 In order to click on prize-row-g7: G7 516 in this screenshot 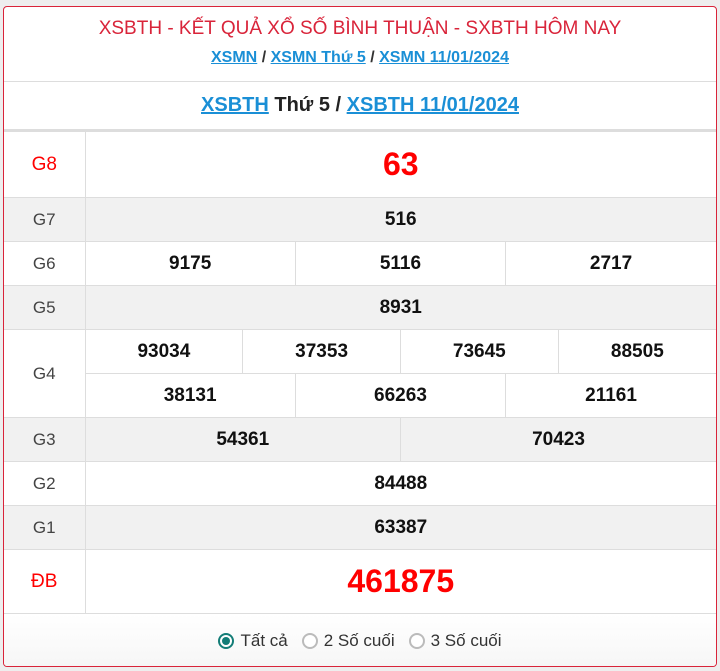, I will do `click(360, 219)`.